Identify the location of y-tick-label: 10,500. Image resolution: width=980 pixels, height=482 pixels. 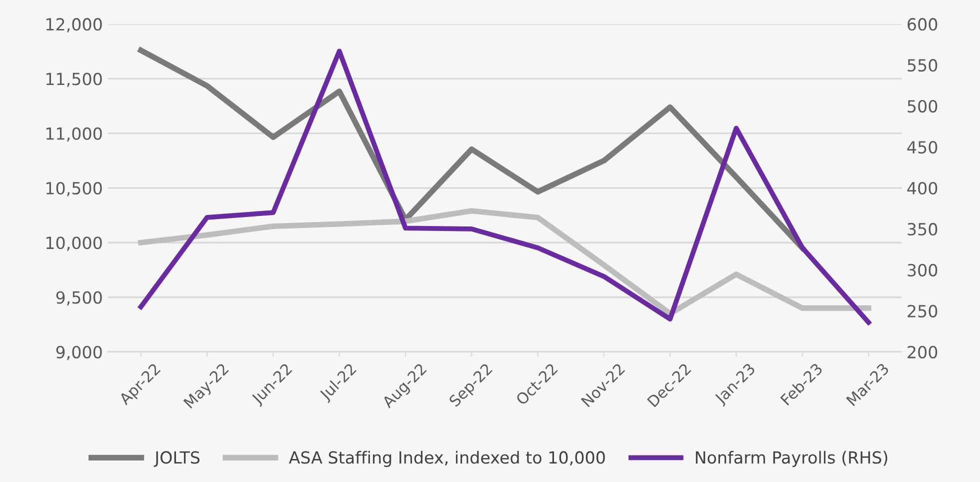
(74, 189).